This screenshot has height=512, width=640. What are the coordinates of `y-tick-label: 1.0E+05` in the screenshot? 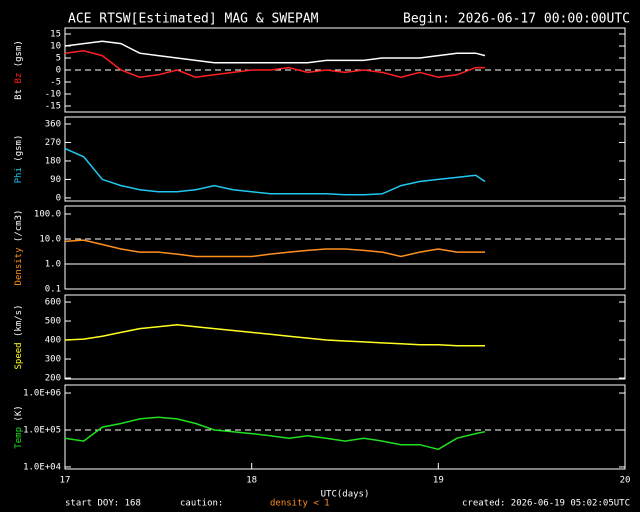 It's located at (42, 430).